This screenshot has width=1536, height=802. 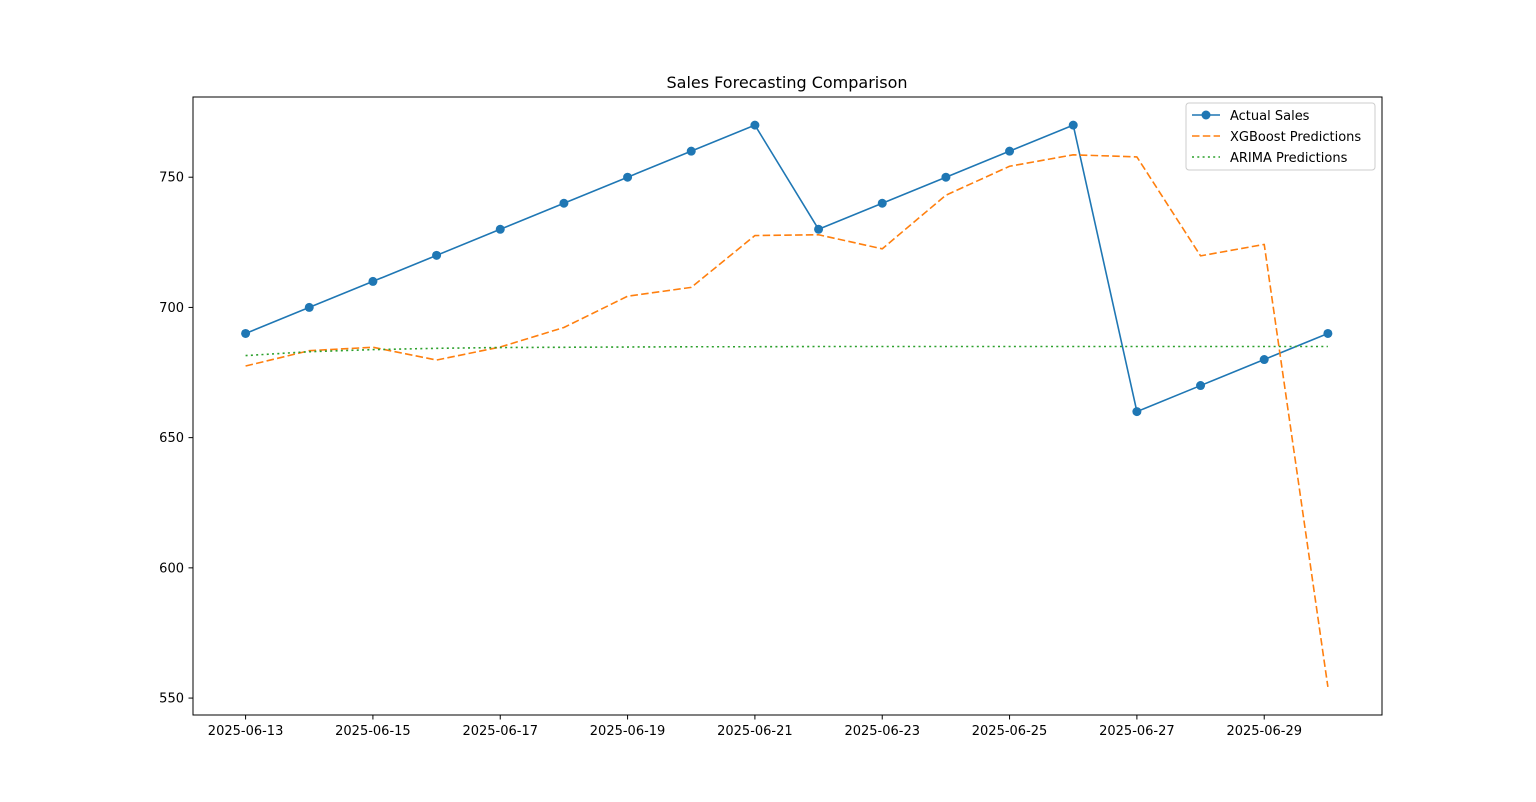 I want to click on x-tick-label: 2025-06-21, so click(x=755, y=731).